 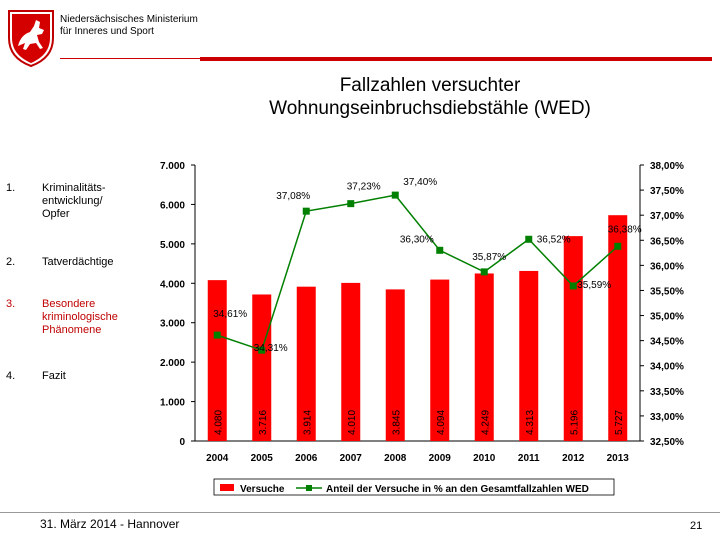 What do you see at coordinates (420, 182) in the screenshot?
I see `line-value-label: 37,40%` at bounding box center [420, 182].